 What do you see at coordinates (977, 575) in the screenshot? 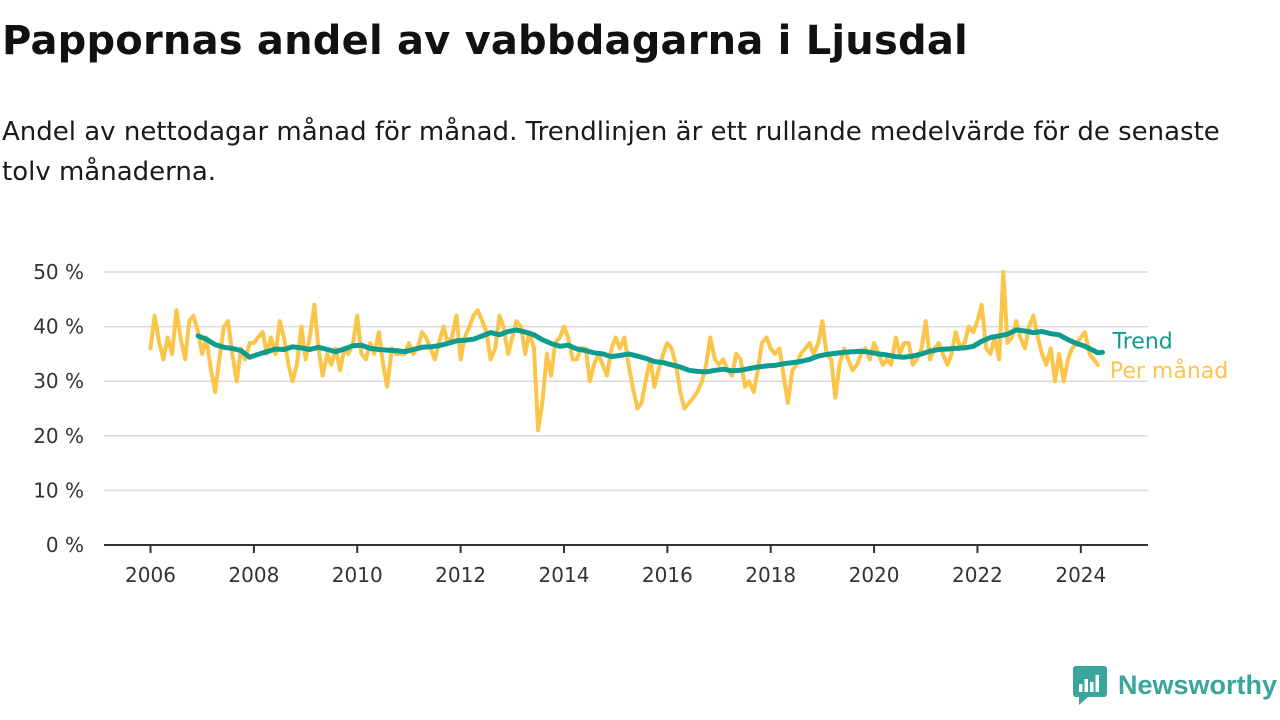
I see `x-tick-label: 2022` at bounding box center [977, 575].